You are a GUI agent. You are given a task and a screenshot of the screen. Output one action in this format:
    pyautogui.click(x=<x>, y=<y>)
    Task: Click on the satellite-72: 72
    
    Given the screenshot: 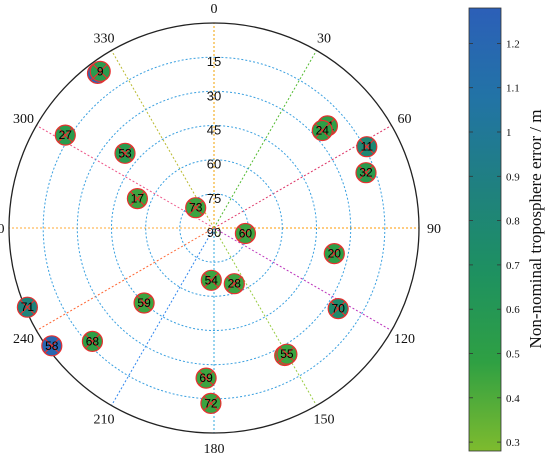 What is the action you would take?
    pyautogui.click(x=211, y=403)
    